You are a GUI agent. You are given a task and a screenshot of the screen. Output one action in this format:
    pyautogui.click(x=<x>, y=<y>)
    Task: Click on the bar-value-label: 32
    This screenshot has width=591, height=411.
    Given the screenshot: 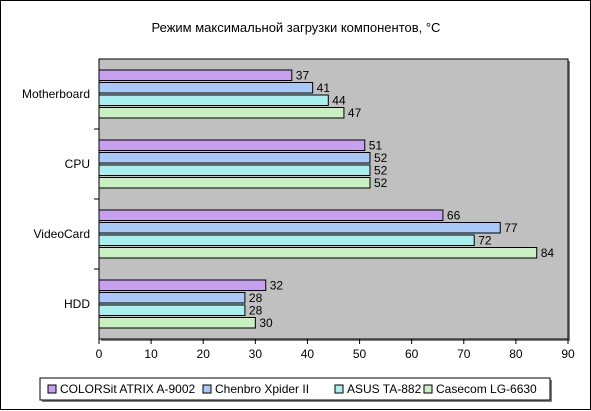 What is the action you would take?
    pyautogui.click(x=277, y=286)
    